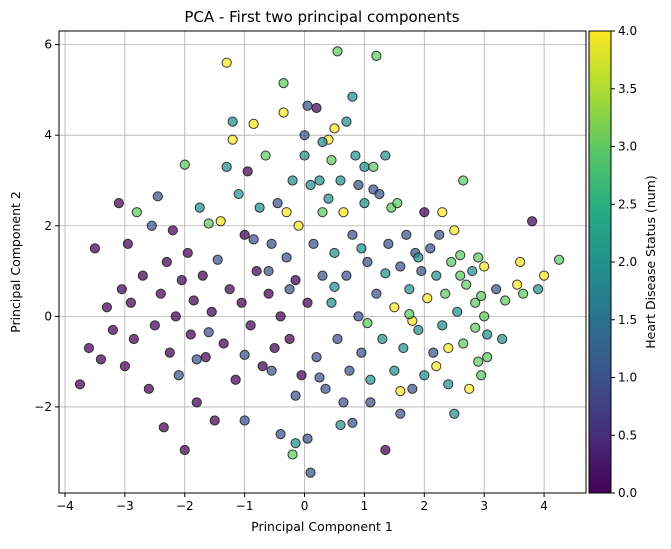 This screenshot has width=671, height=549. What do you see at coordinates (424, 506) in the screenshot?
I see `x-tick-label: 2` at bounding box center [424, 506].